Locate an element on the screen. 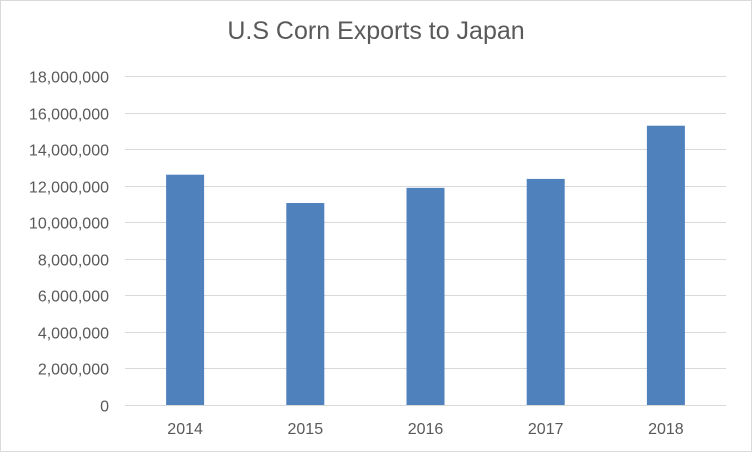  y-tick-label: 4,000,000 is located at coordinates (73, 334).